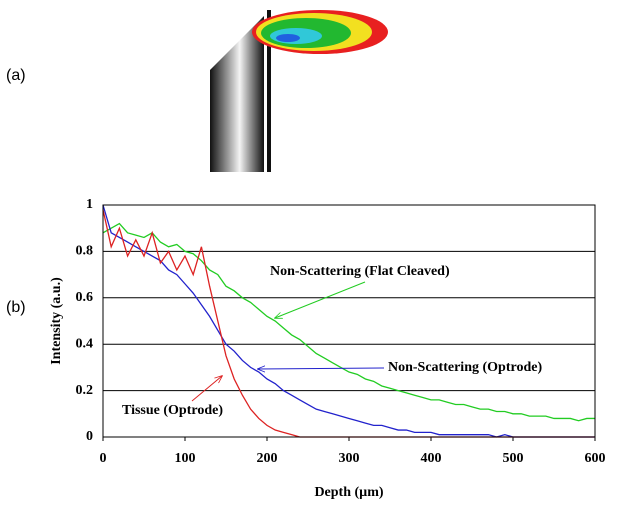 The image size is (618, 506). Describe the element at coordinates (85, 343) in the screenshot. I see `y-tick-label: 0.4` at that location.